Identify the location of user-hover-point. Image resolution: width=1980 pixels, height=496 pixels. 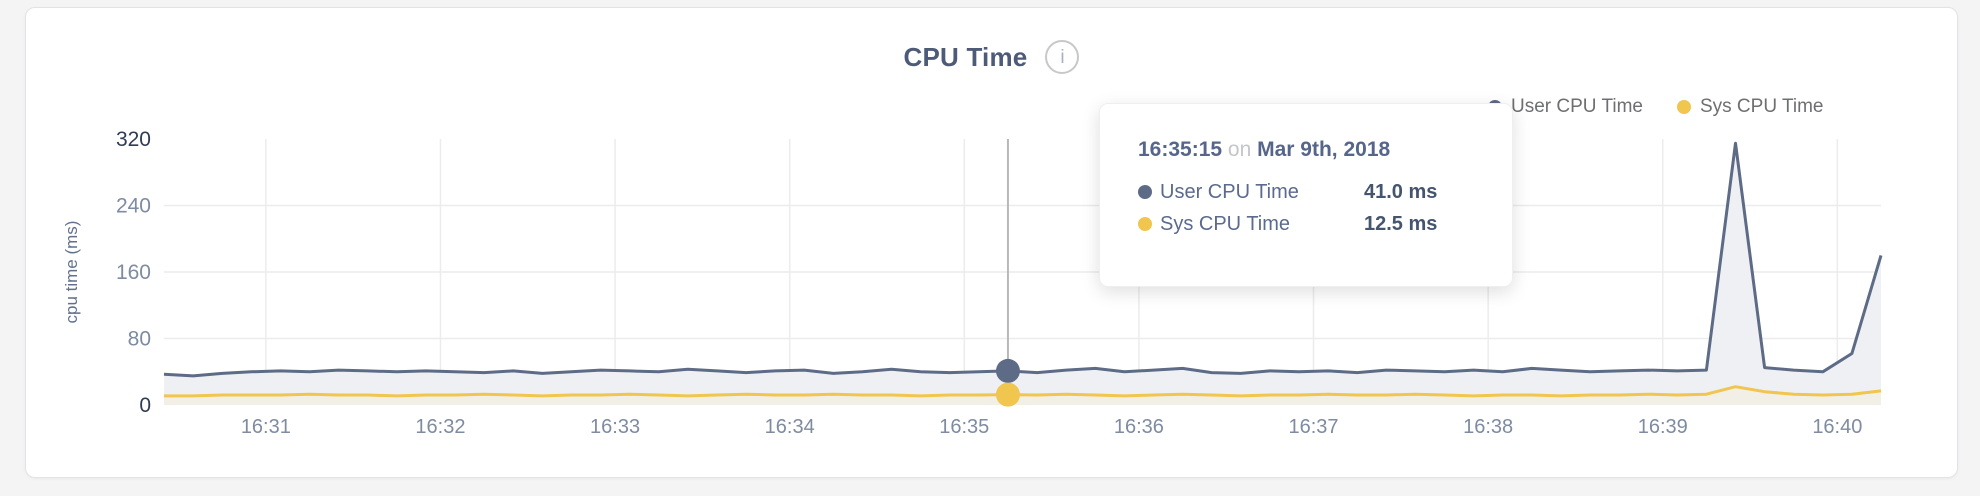
(1007, 370).